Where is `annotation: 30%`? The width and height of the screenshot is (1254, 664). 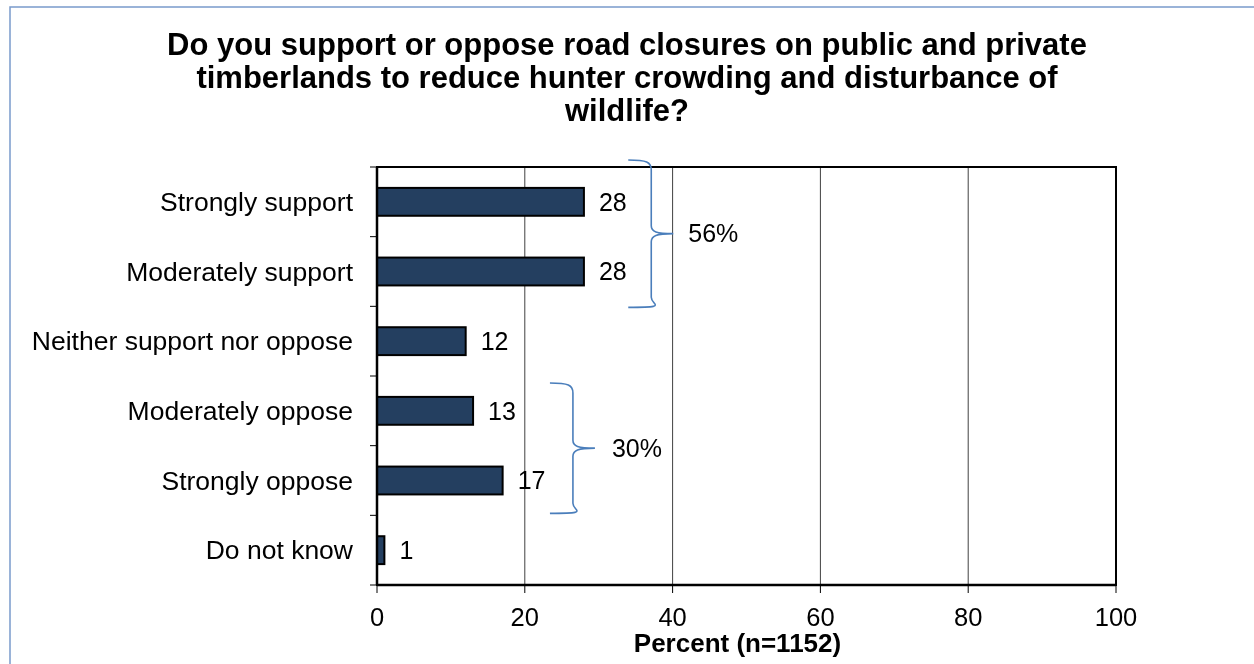
annotation: 30% is located at coordinates (636, 447).